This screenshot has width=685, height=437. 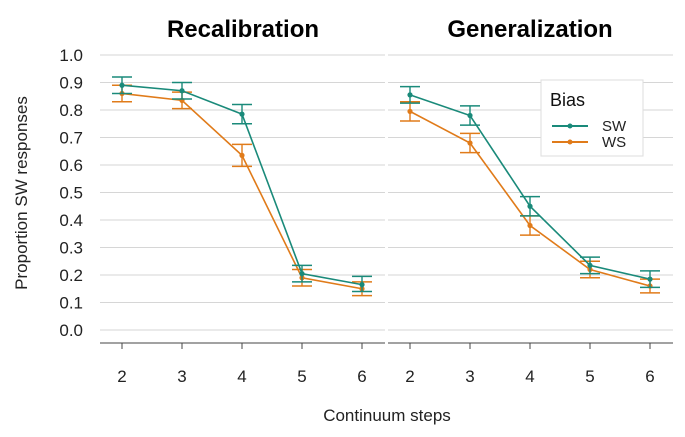 What do you see at coordinates (71, 193) in the screenshot?
I see `y-tick-label-0.5: 0.5` at bounding box center [71, 193].